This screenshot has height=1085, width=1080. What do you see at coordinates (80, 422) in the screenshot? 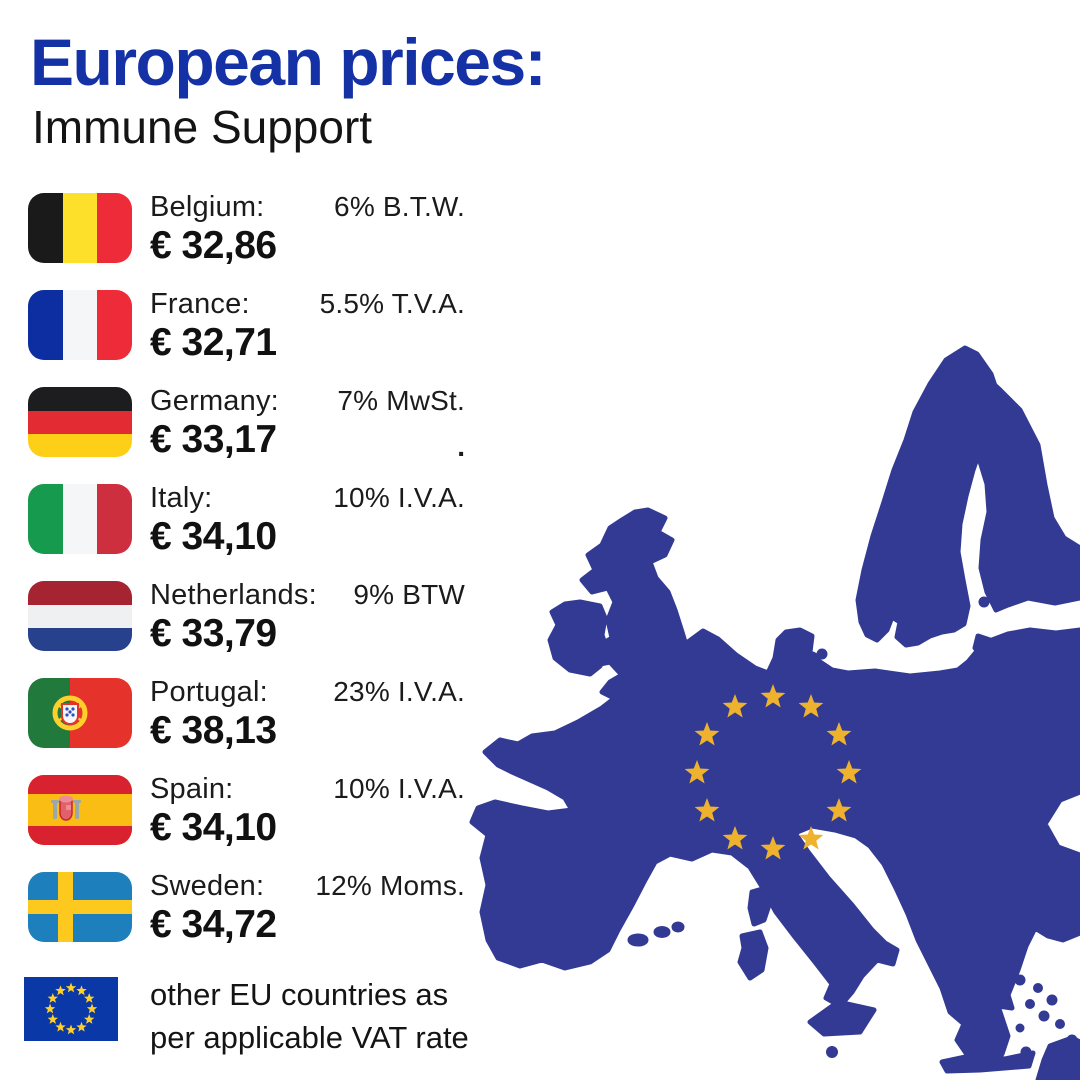
I see `germany-flag-icon` at bounding box center [80, 422].